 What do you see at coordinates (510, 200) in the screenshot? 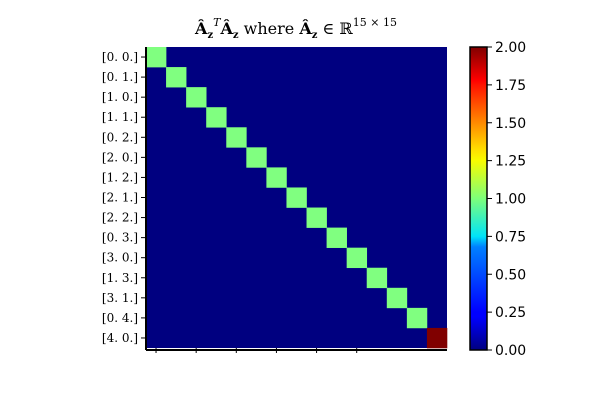
I see `colorbar-tick-label: 1.00` at bounding box center [510, 200].